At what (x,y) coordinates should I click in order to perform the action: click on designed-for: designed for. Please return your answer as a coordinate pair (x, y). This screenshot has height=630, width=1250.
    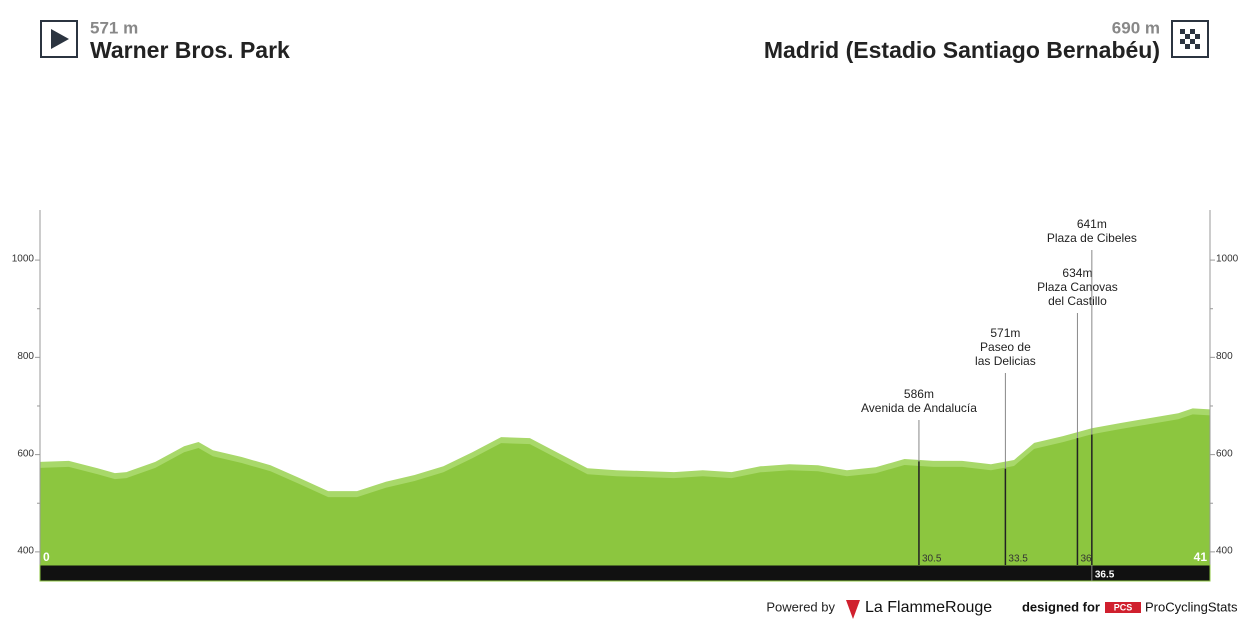
    Looking at the image, I should click on (1061, 606).